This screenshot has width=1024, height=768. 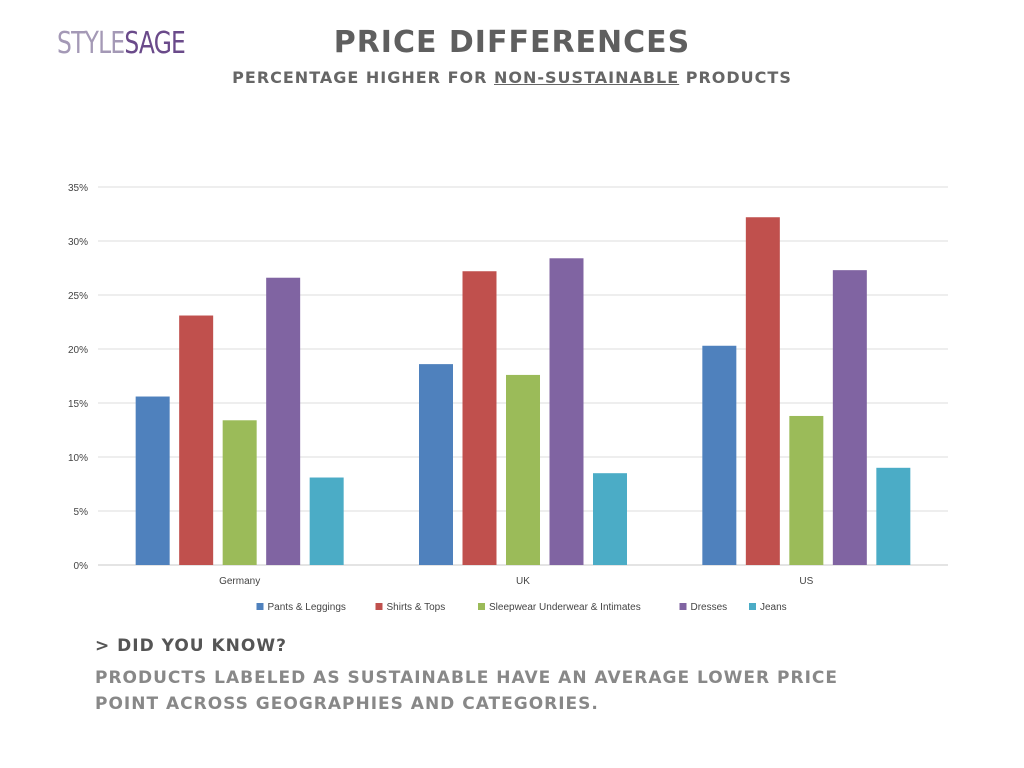 I want to click on y-tick-label: 5%, so click(x=81, y=512).